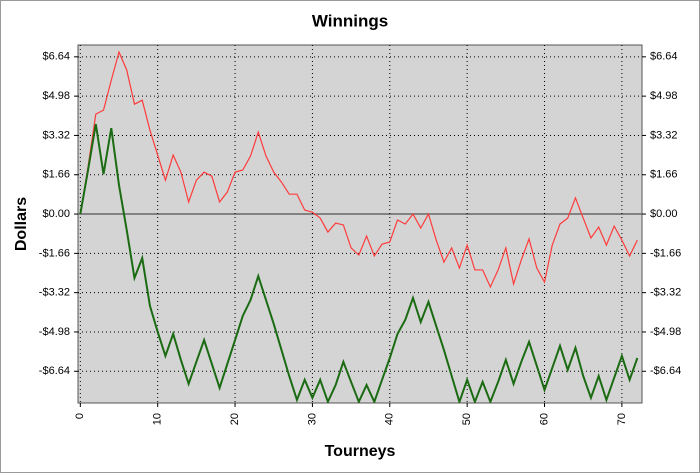 The image size is (700, 473). I want to click on x-tick-label: 70, so click(622, 419).